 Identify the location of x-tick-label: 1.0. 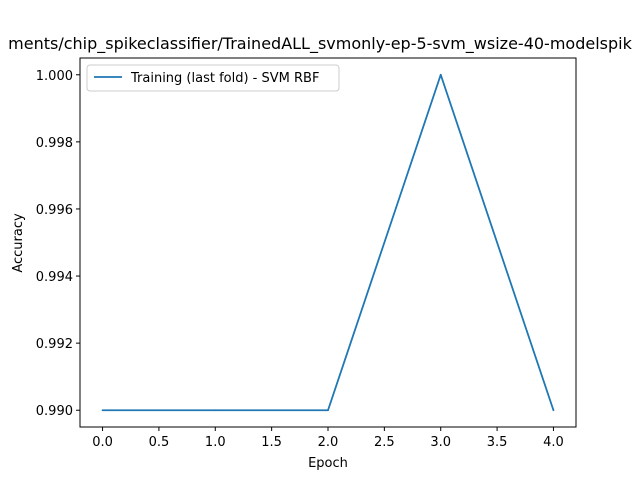
(215, 442).